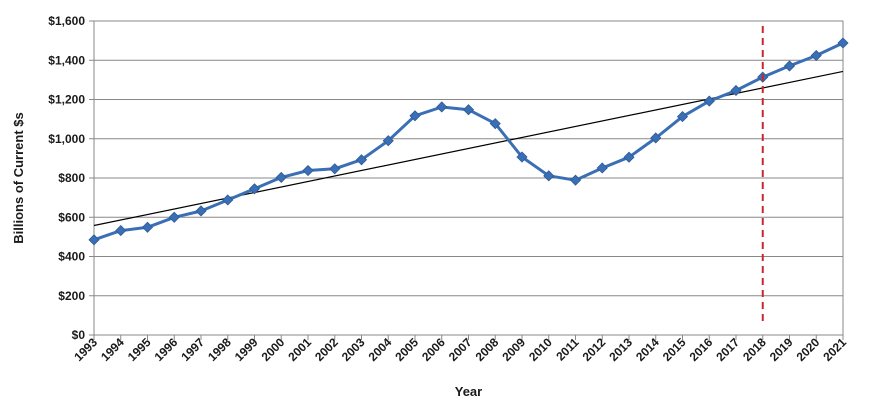 The height and width of the screenshot is (418, 870). What do you see at coordinates (112, 349) in the screenshot?
I see `x-tick-label: 1994` at bounding box center [112, 349].